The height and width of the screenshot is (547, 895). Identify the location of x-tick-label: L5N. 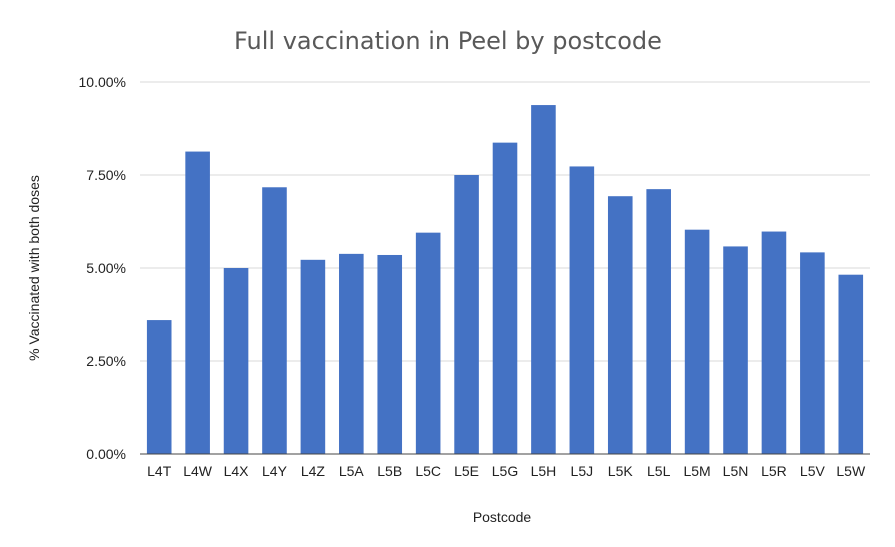
(736, 471).